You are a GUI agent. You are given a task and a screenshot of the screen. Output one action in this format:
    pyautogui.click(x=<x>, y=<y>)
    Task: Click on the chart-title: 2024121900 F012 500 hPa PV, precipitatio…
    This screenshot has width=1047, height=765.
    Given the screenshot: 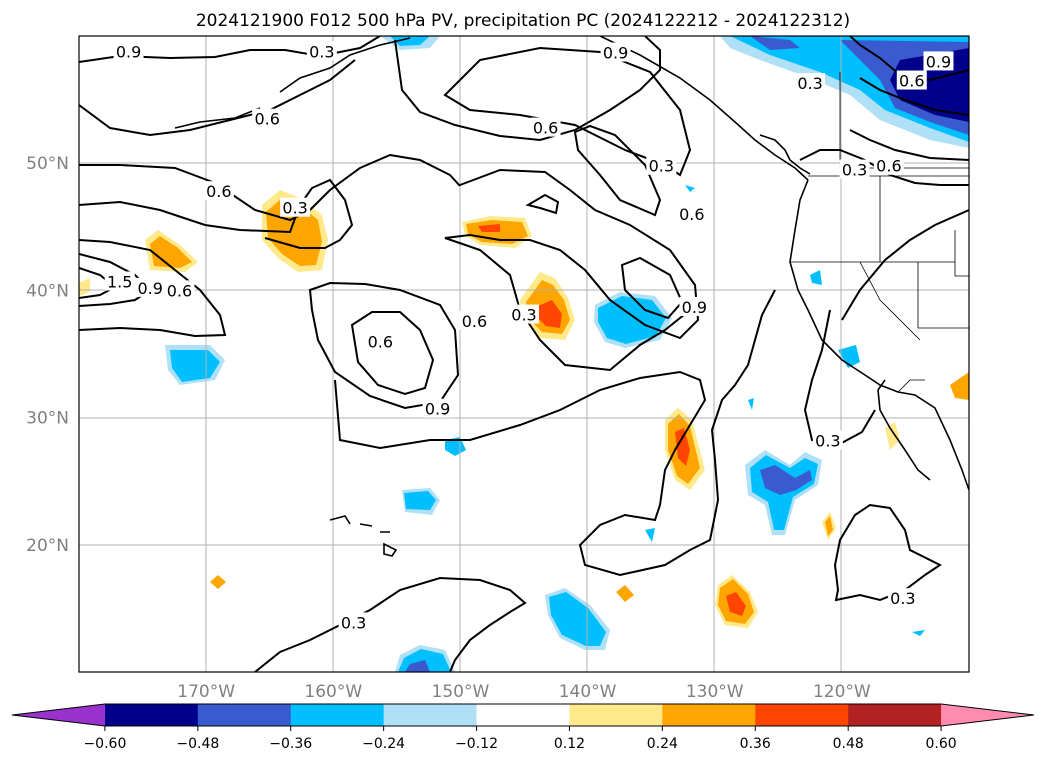 What is the action you would take?
    pyautogui.click(x=523, y=21)
    